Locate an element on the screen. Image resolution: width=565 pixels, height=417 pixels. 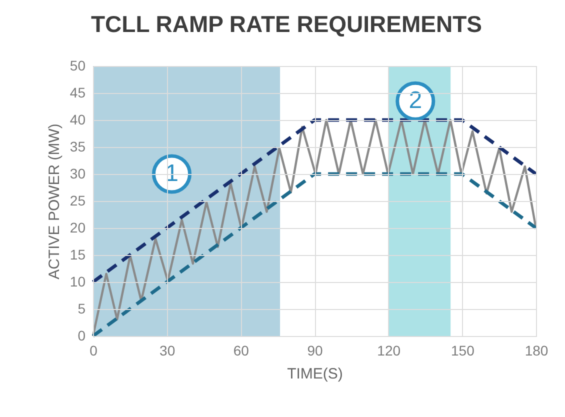
y-tick-label: 0 is located at coordinates (82, 336).